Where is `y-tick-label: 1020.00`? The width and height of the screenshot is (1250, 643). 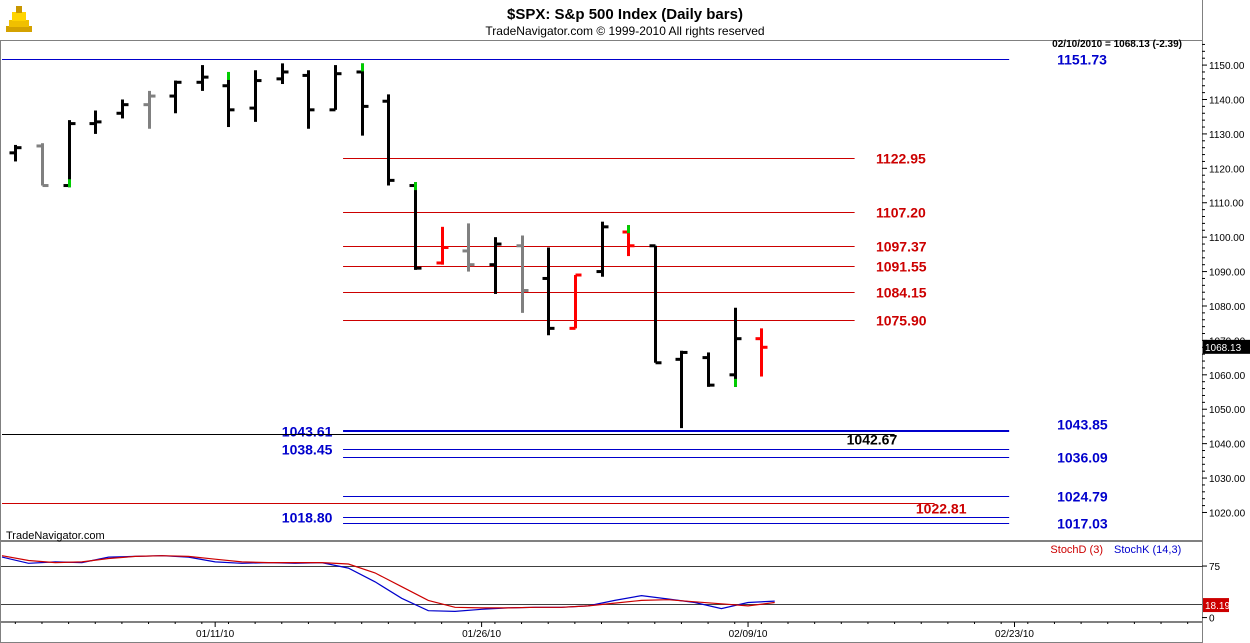
y-tick-label: 1020.00 is located at coordinates (1227, 513).